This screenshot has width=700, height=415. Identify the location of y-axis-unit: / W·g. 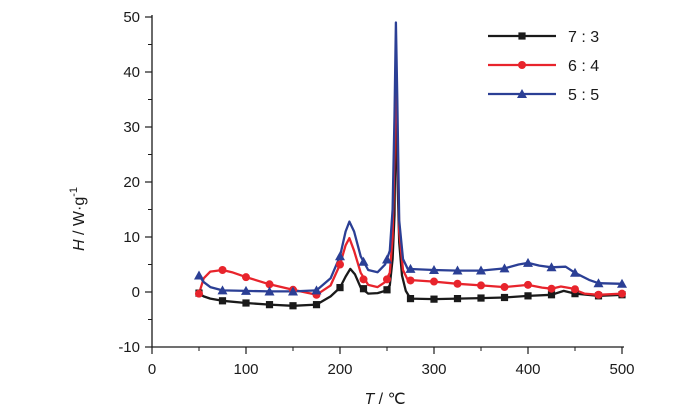
(79, 218).